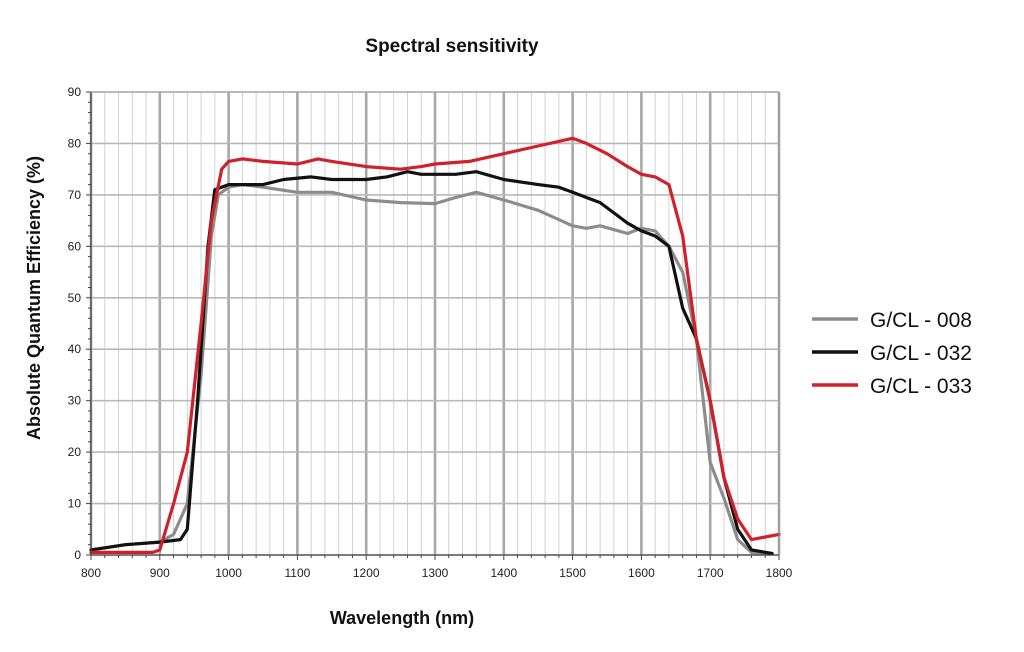 The height and width of the screenshot is (652, 1024). What do you see at coordinates (366, 573) in the screenshot?
I see `x-tick-label: 1200` at bounding box center [366, 573].